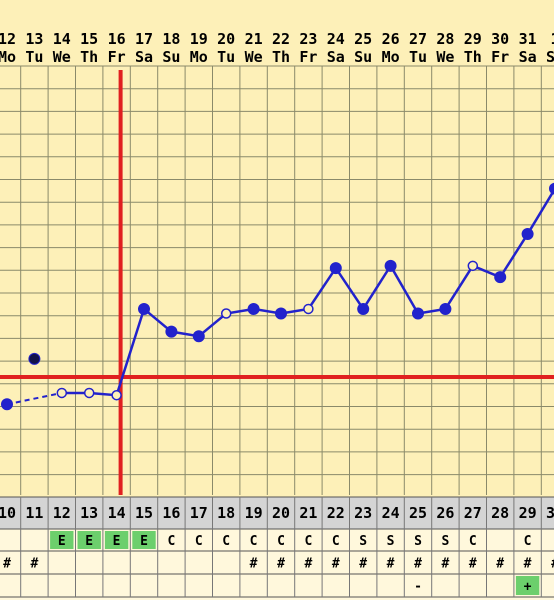 The image size is (554, 600). I want to click on date-label: 18, so click(171, 39).